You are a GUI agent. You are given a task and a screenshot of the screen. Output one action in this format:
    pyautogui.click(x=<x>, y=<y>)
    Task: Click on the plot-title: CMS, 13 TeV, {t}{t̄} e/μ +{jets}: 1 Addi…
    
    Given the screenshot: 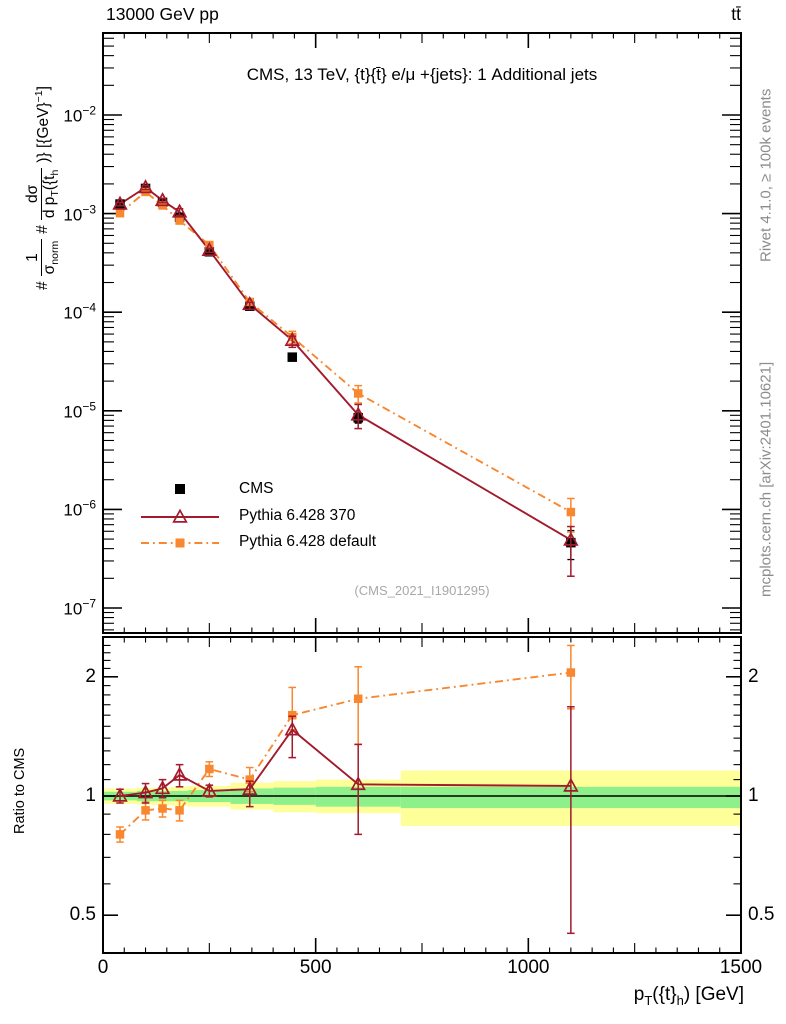 What is the action you would take?
    pyautogui.click(x=422, y=74)
    